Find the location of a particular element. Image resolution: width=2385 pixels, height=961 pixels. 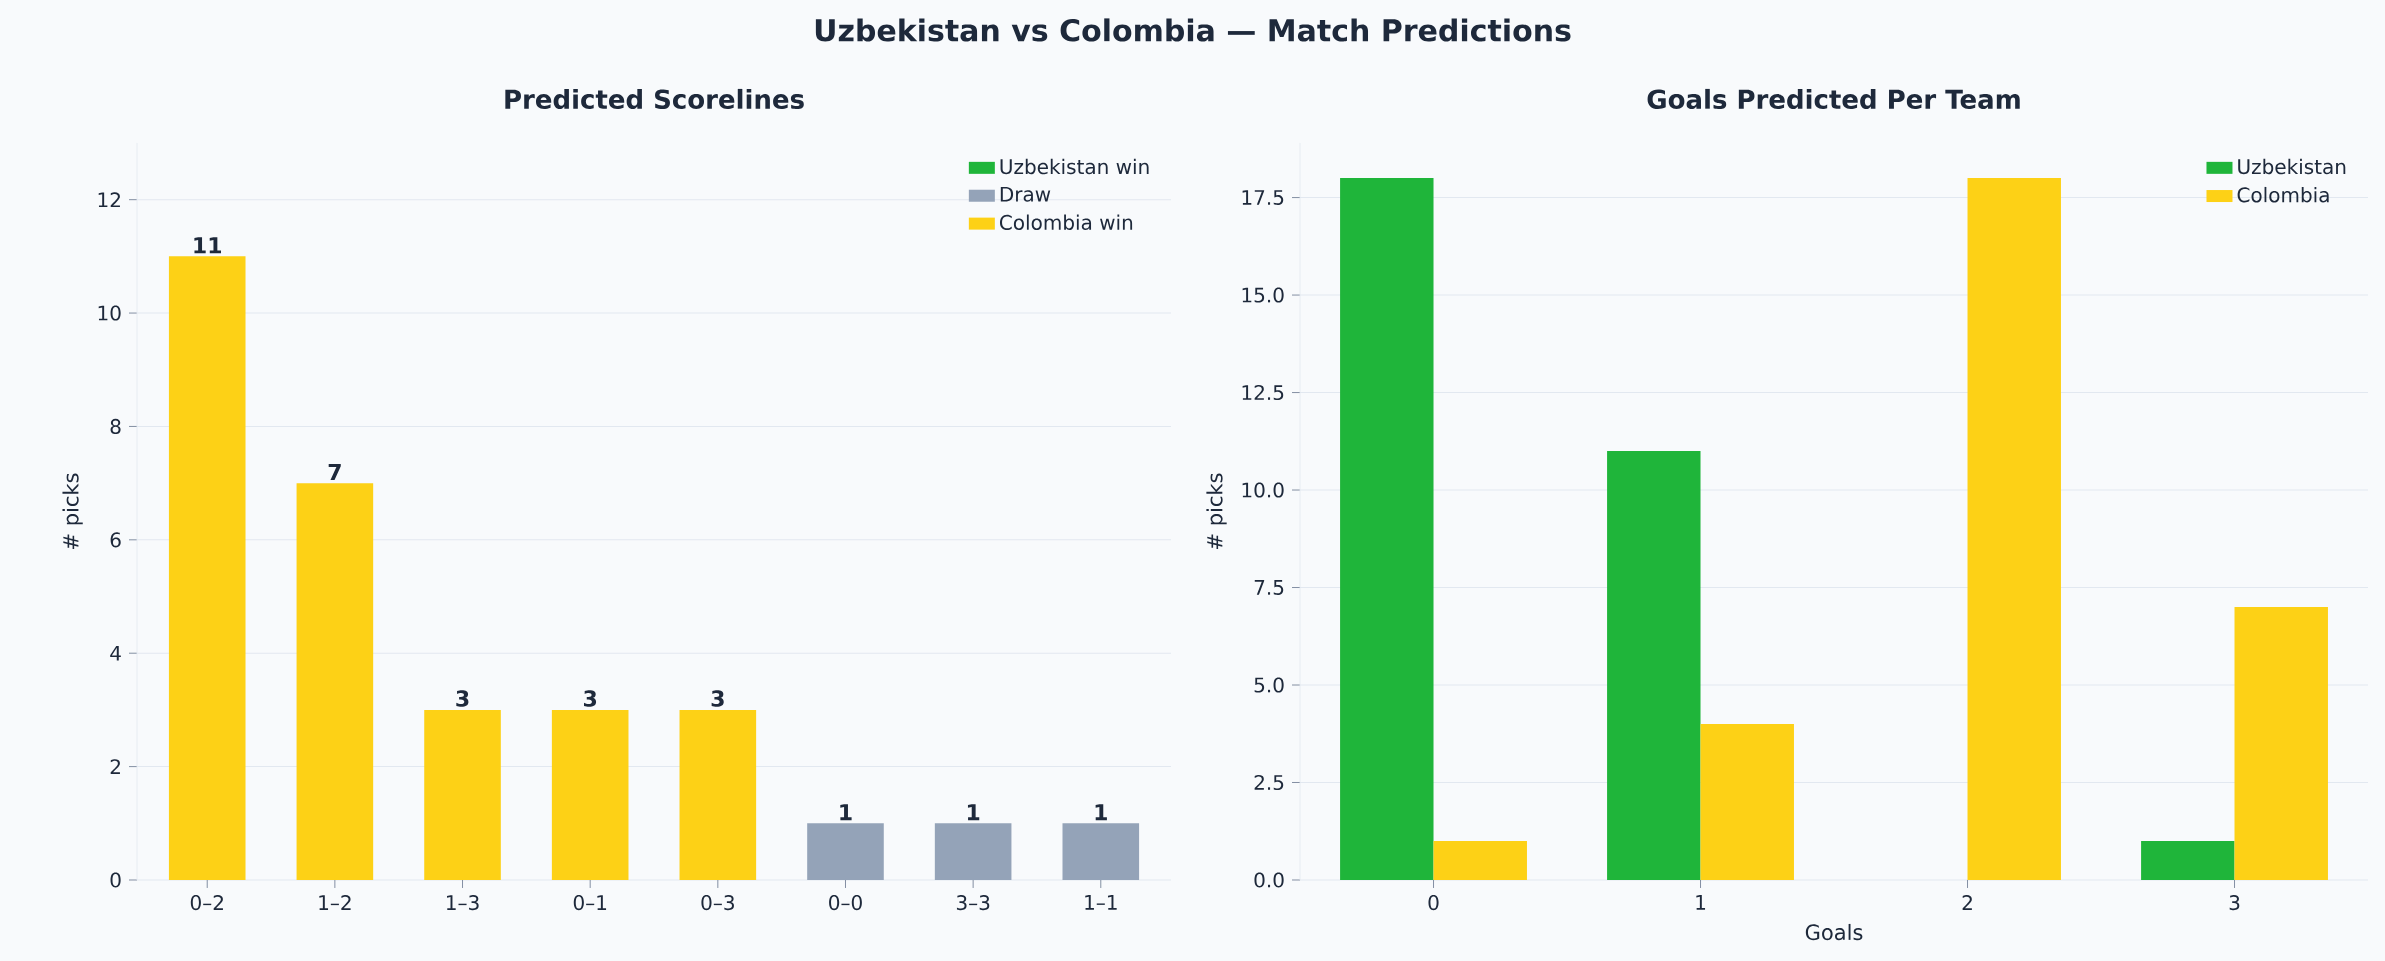

data-label: 11 is located at coordinates (207, 245).